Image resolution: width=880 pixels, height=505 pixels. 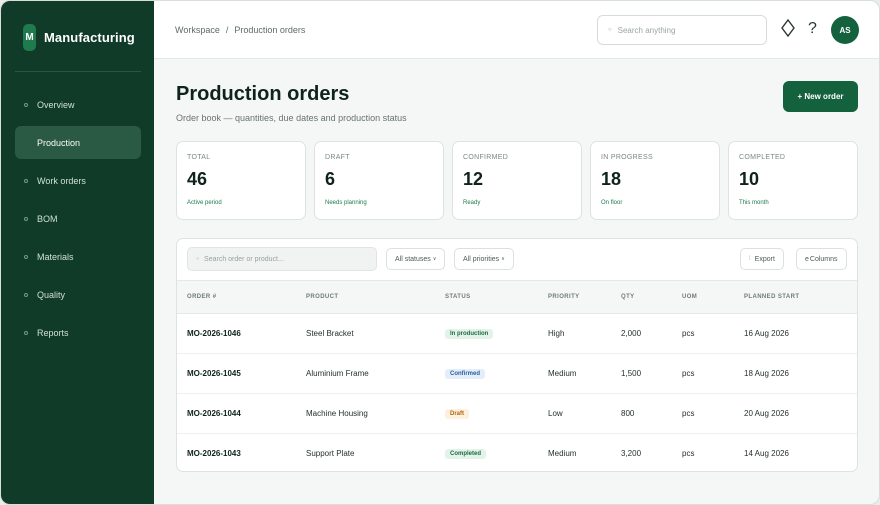 What do you see at coordinates (241, 180) in the screenshot?
I see `stat-card-total: TOTAL 46 Active period` at bounding box center [241, 180].